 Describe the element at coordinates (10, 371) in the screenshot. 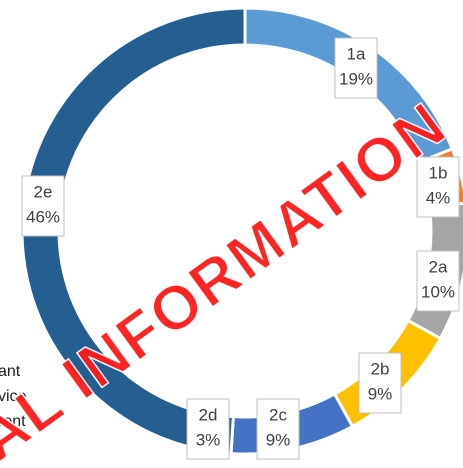

I see `legend-fragment: ant` at that location.